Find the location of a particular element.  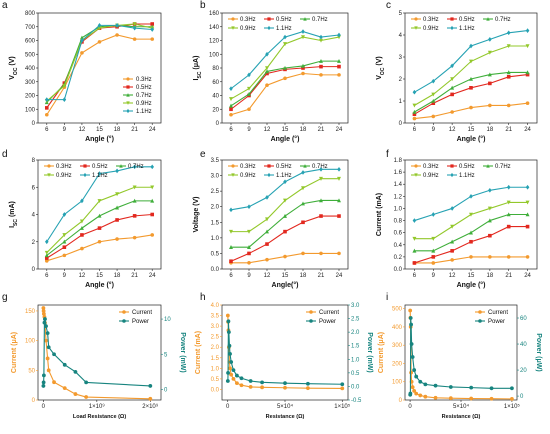

y2-axis-label: Power (μW) is located at coordinates (538, 352).